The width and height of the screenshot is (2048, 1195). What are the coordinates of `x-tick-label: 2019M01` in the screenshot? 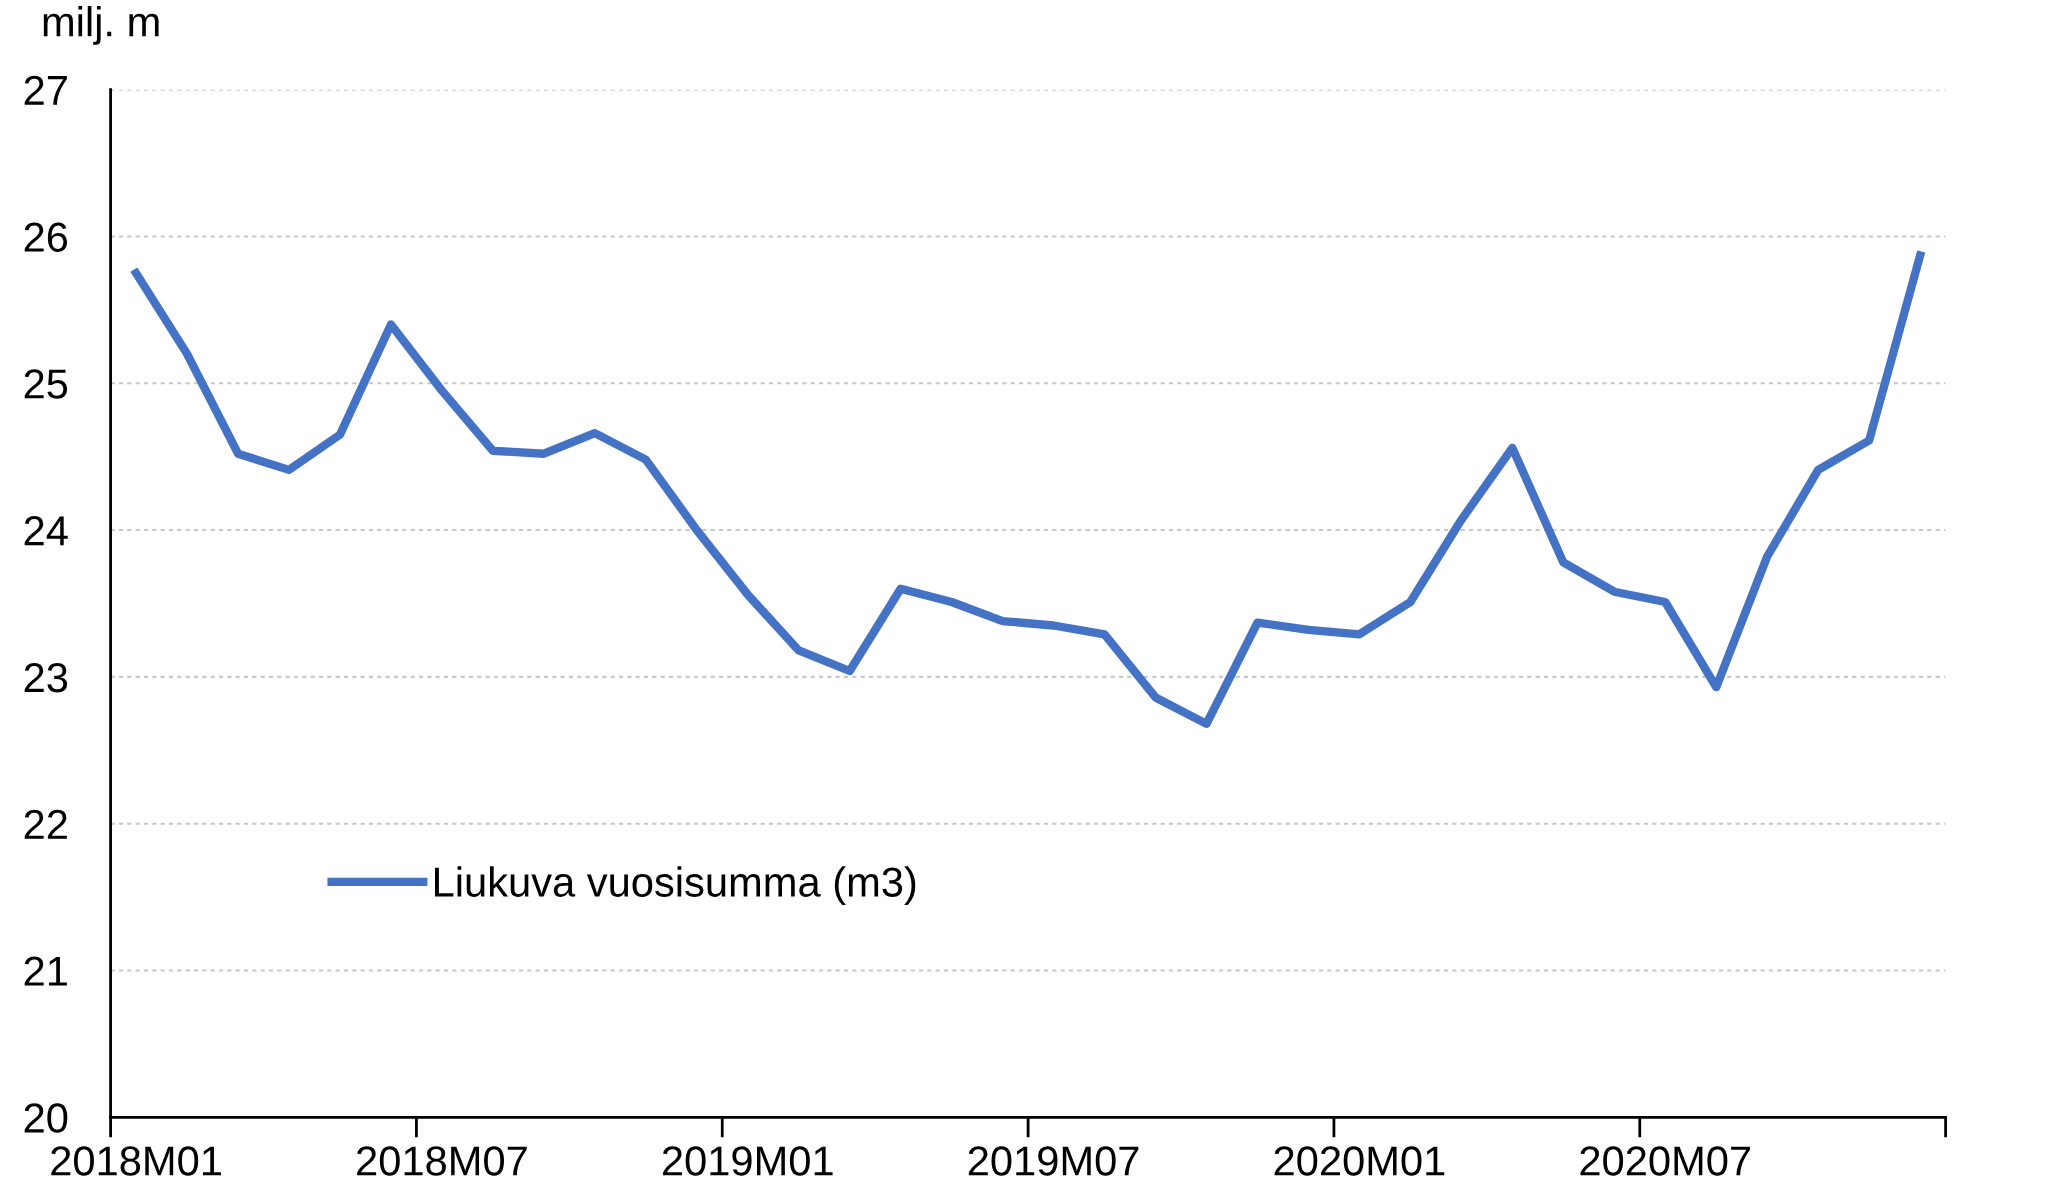 It's located at (747, 1161).